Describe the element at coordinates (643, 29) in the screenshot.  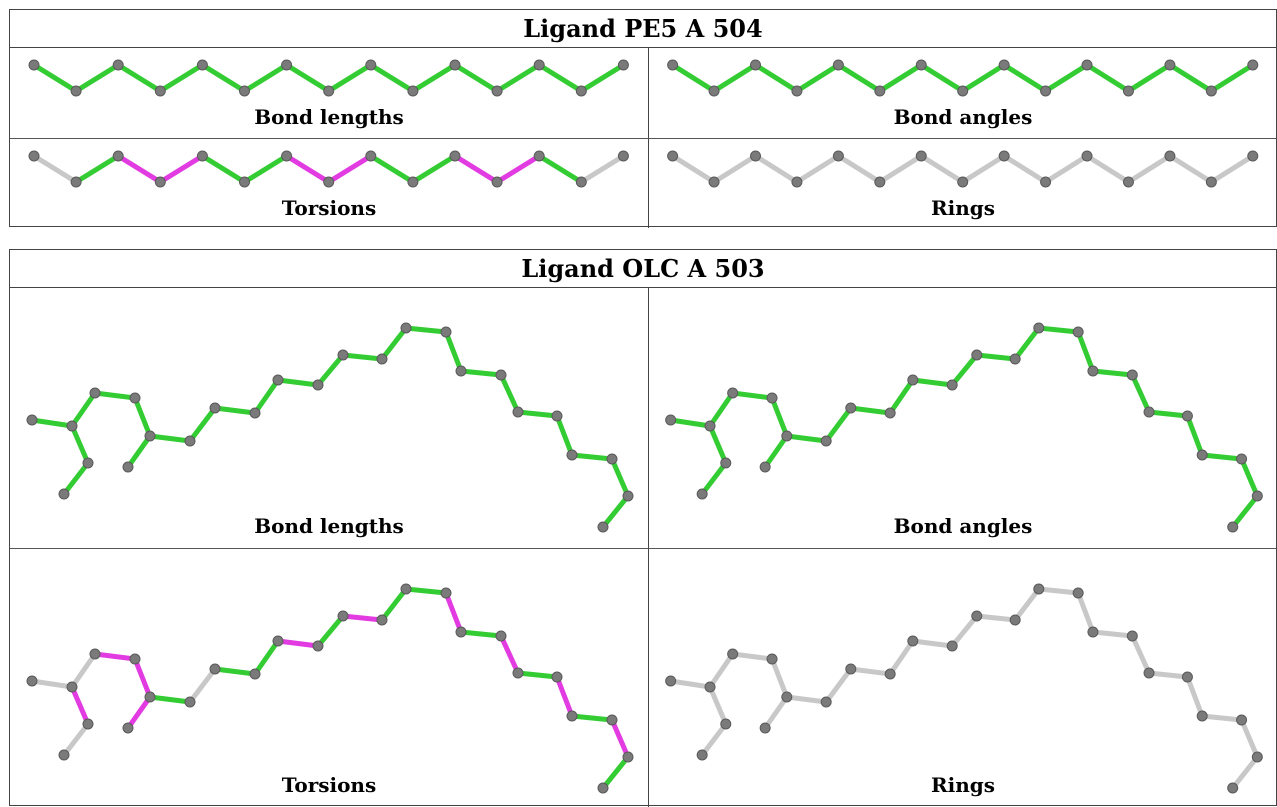
I see `section-title: Ligand PE5 A 504` at that location.